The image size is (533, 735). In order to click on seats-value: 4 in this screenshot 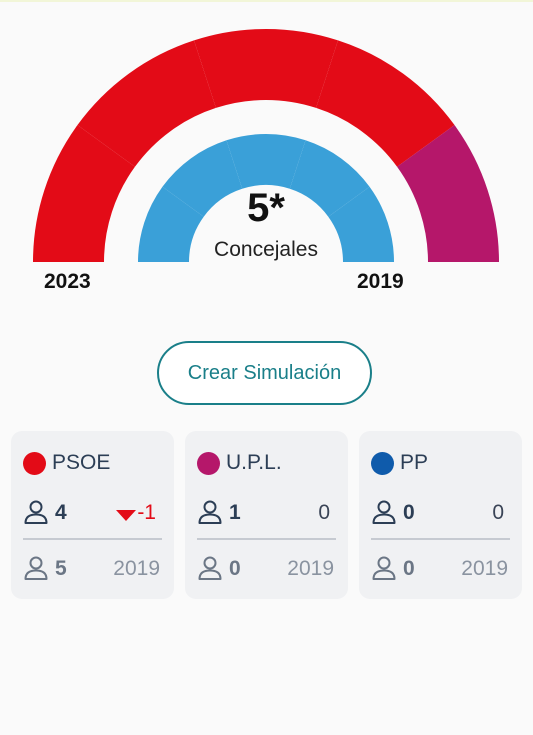, I will do `click(61, 512)`.